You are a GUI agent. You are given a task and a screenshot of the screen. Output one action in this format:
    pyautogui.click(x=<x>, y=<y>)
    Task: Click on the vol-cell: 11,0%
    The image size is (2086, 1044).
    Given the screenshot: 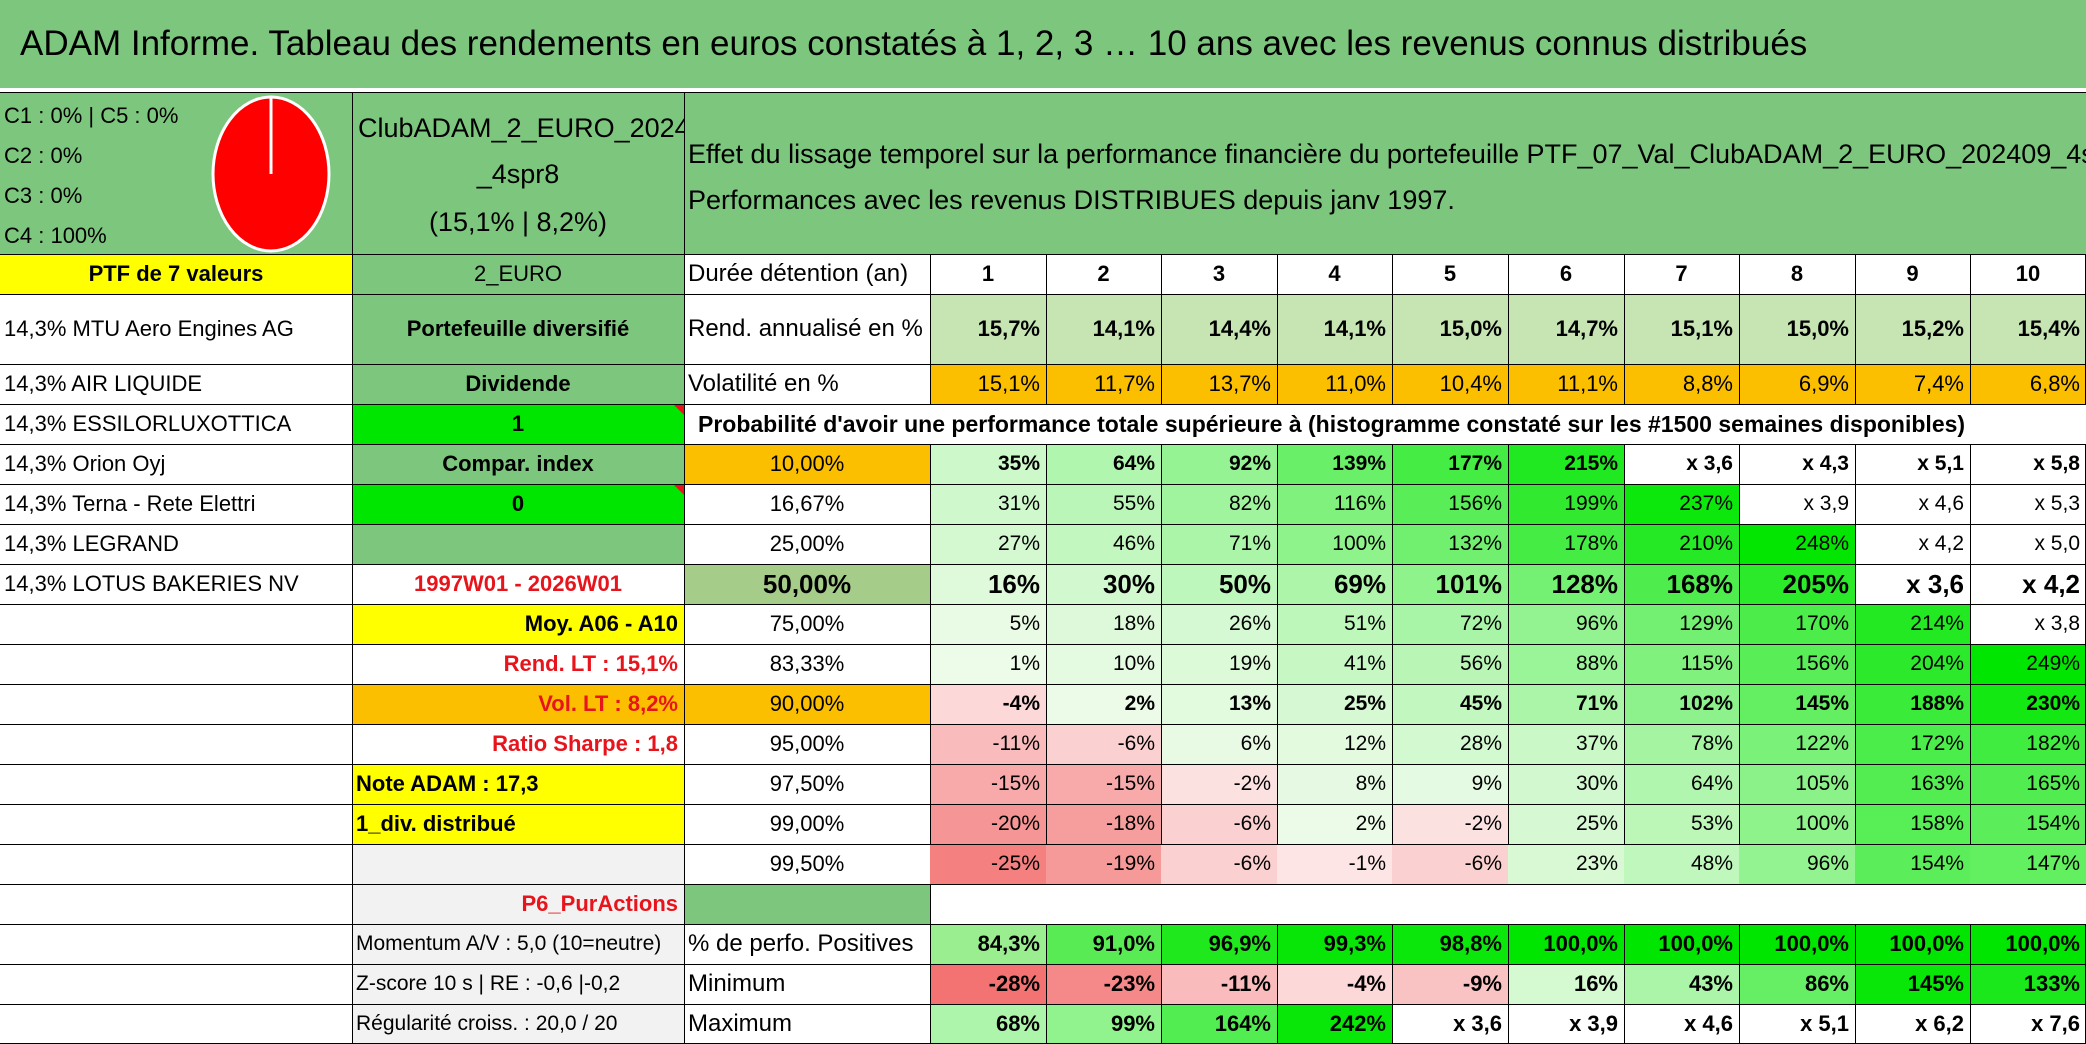 What is the action you would take?
    pyautogui.click(x=1334, y=384)
    